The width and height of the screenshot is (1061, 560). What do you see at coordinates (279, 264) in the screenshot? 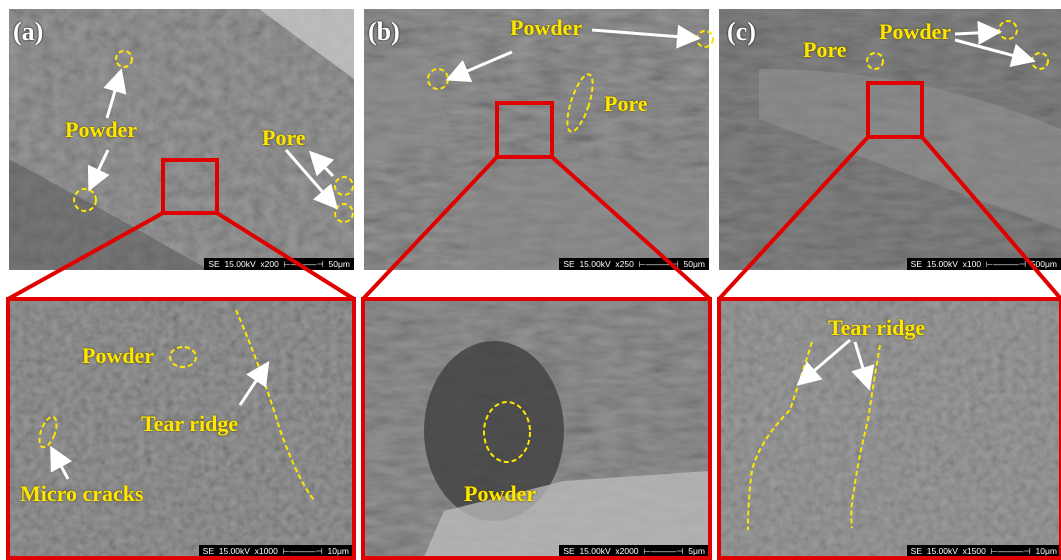
I see `scale-bar: SE 15.00kV x200 ⊢———⊣ 50μm` at bounding box center [279, 264].